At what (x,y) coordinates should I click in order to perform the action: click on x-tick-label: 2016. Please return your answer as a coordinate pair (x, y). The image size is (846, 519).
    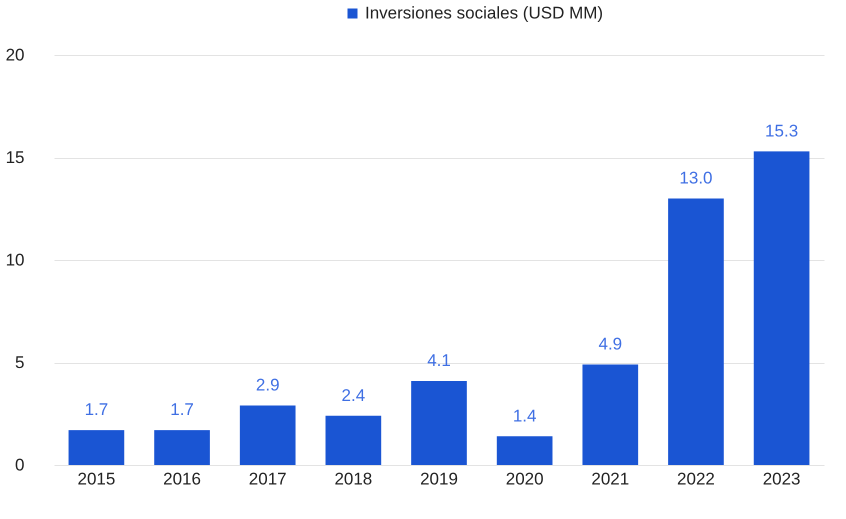
    Looking at the image, I should click on (182, 479).